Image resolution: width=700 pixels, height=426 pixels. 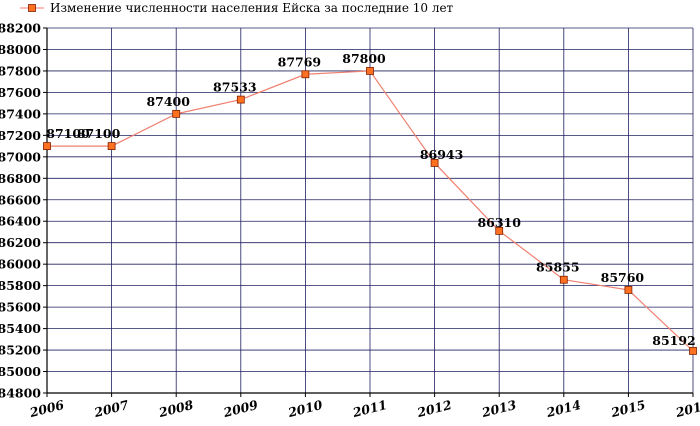 I want to click on x-tick-label: 2013, so click(x=498, y=408).